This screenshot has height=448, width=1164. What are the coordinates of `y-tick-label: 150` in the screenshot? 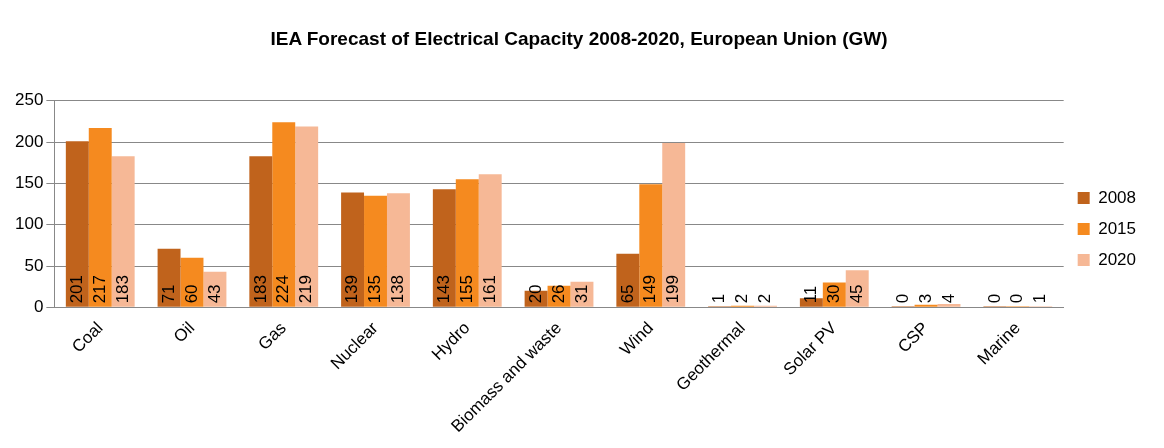 It's located at (29, 183).